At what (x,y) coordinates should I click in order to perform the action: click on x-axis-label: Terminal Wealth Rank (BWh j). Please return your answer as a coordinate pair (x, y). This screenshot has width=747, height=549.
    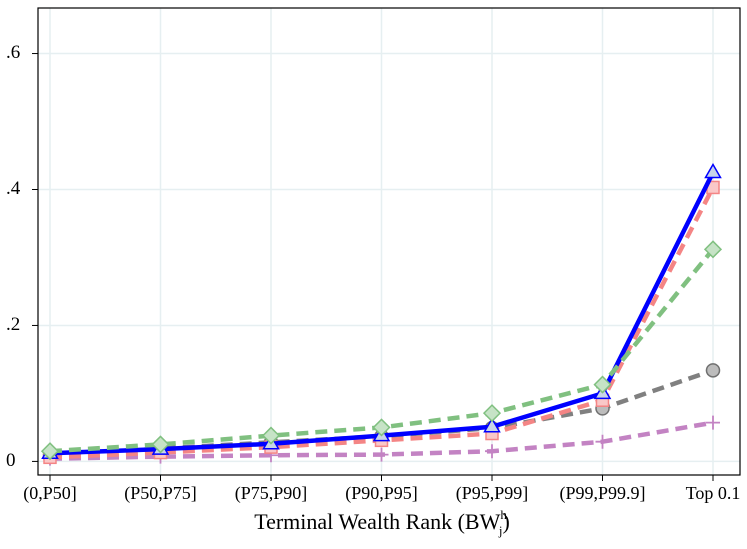
    Looking at the image, I should click on (382, 522).